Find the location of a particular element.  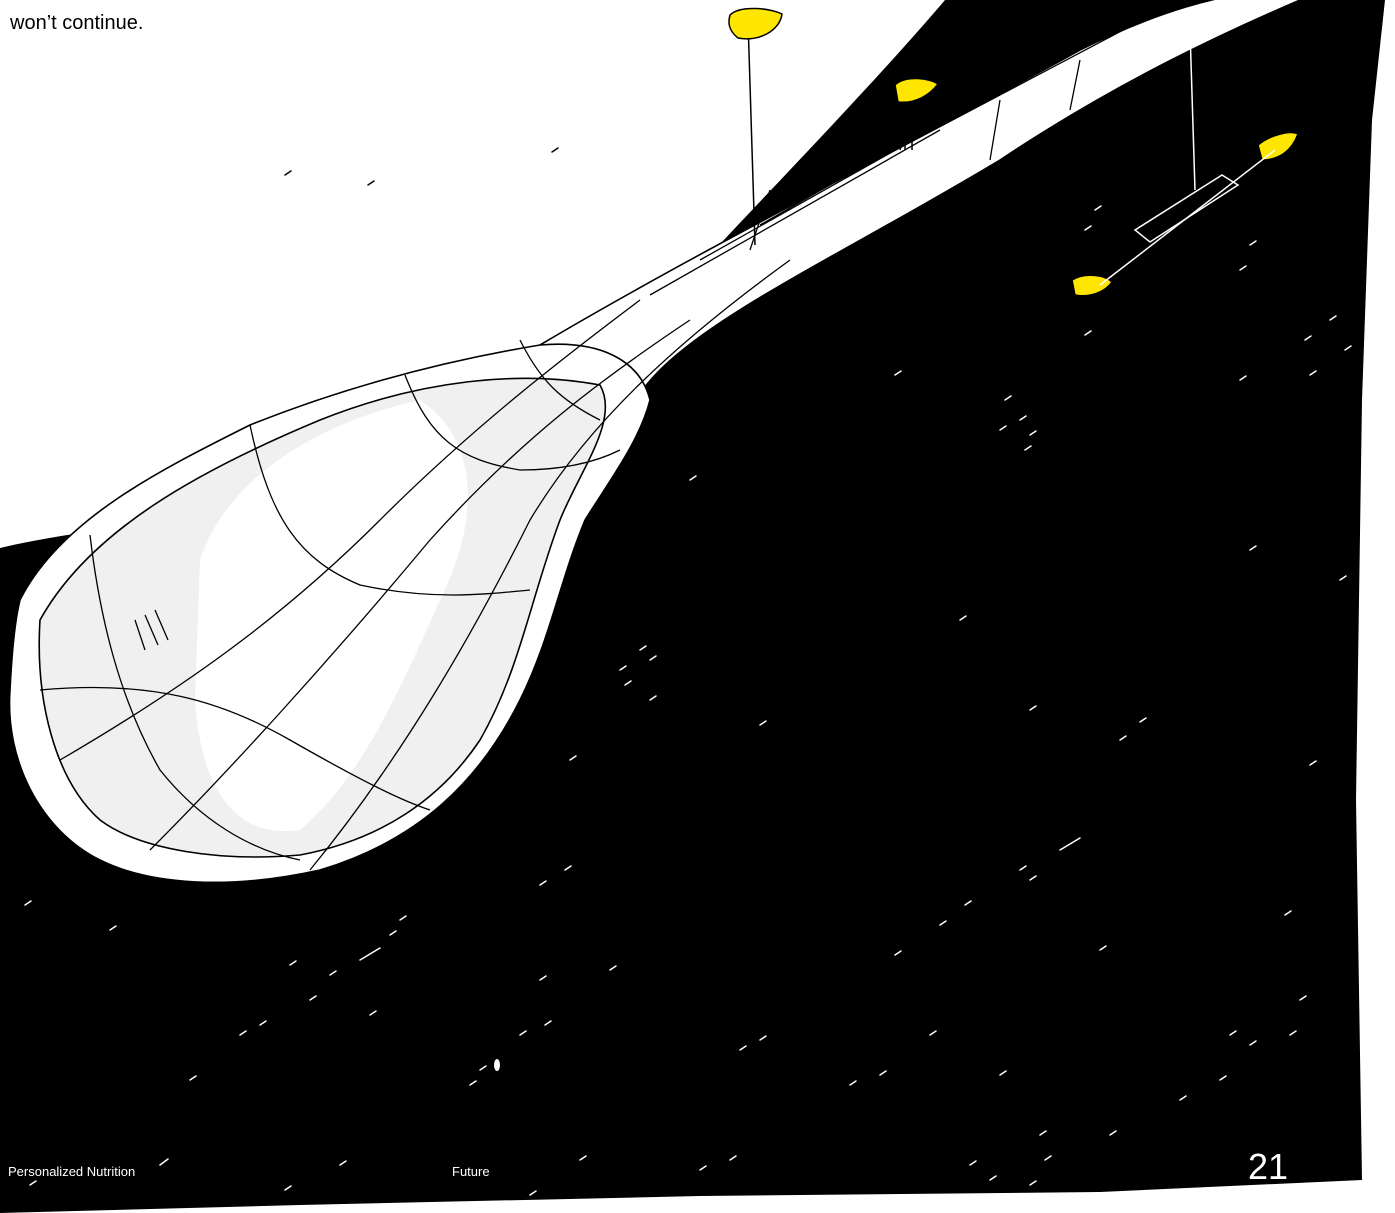

body-text: won’t continue. is located at coordinates (77, 23).